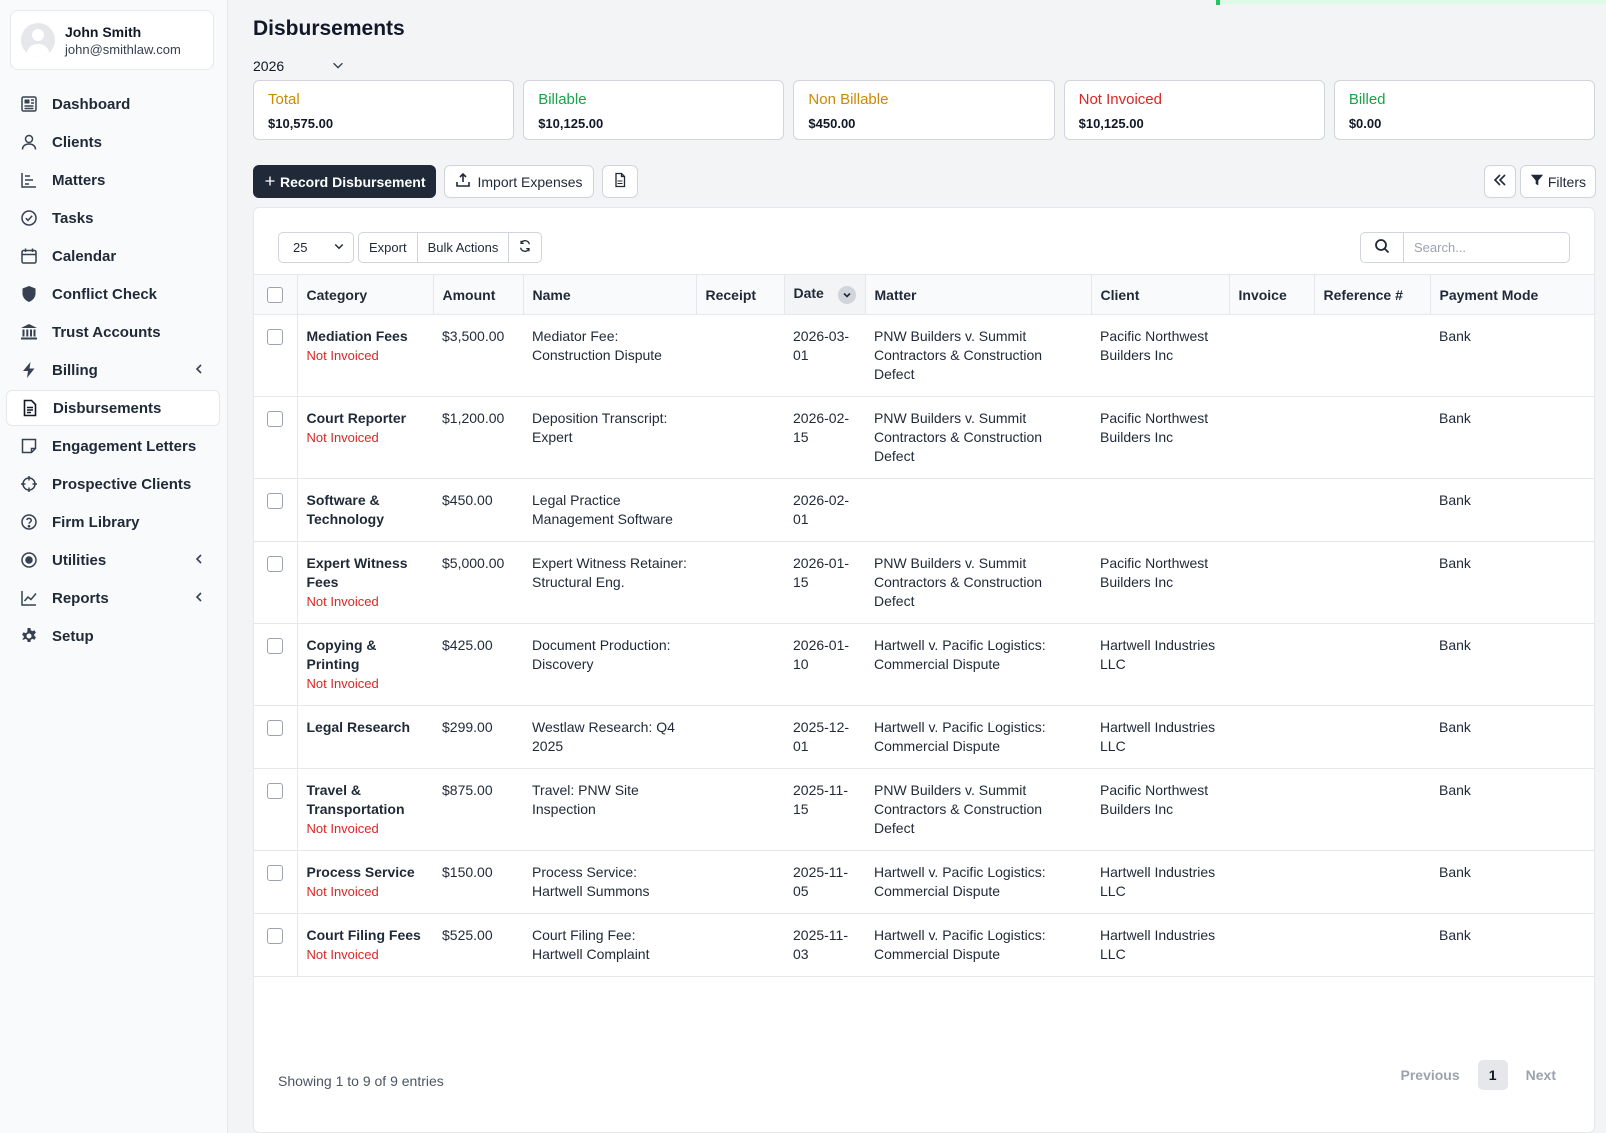  Describe the element at coordinates (316, 247) in the screenshot. I see `page-length-select: 25` at that location.